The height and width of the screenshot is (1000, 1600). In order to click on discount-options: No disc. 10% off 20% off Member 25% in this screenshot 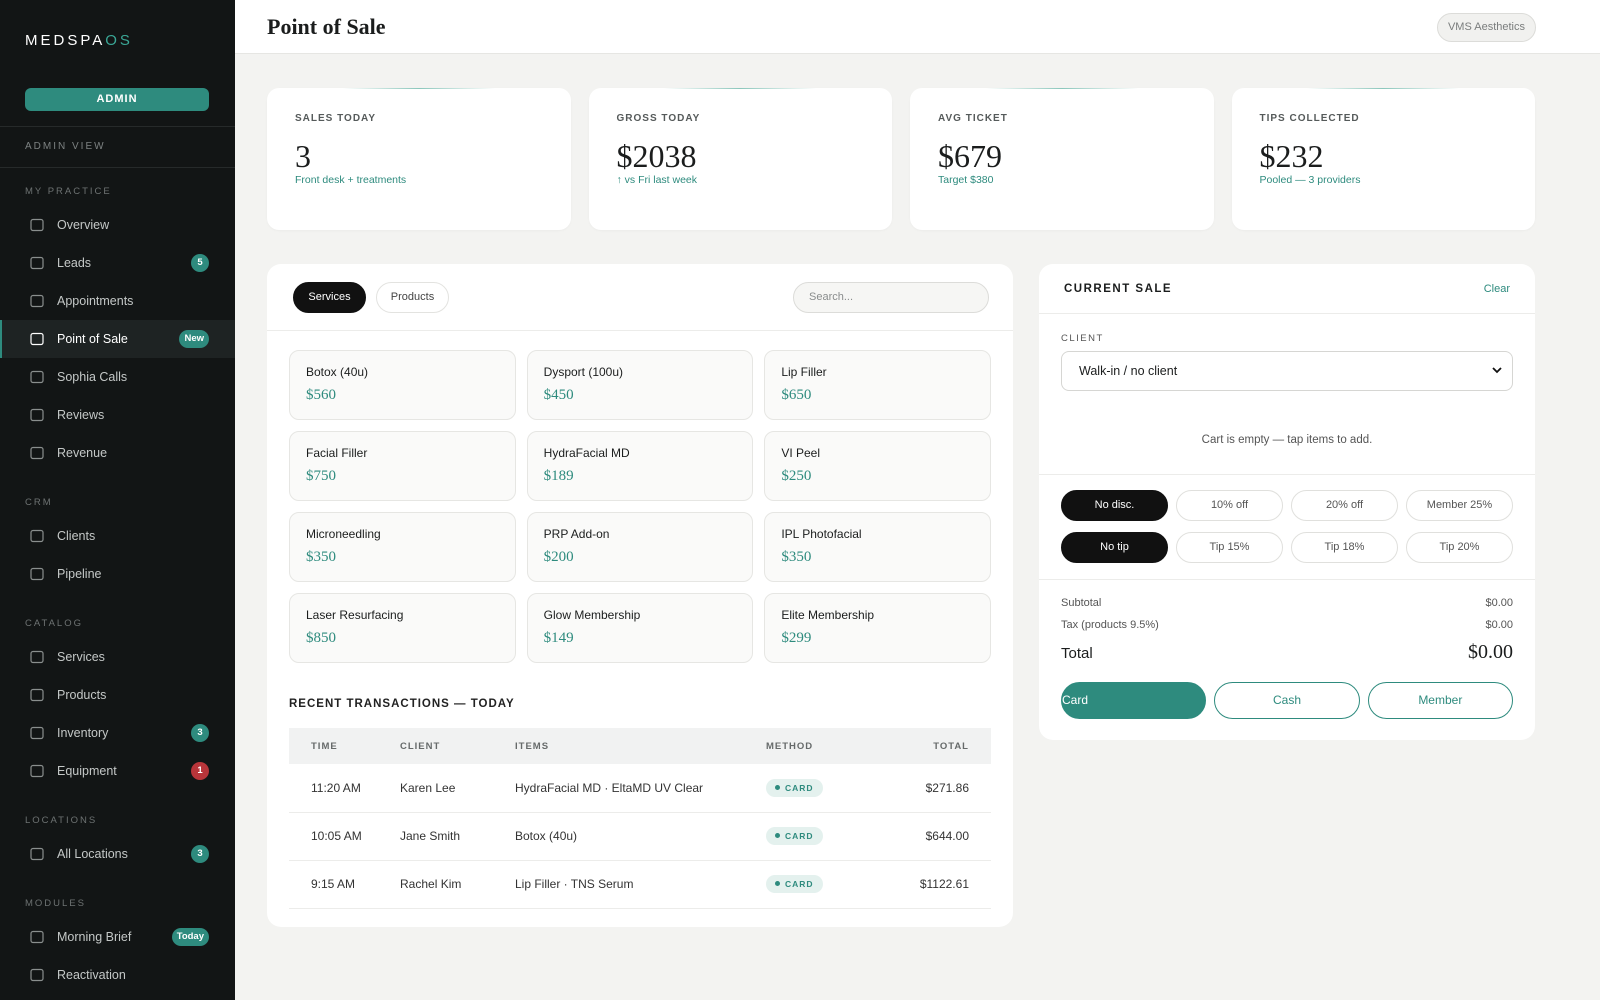, I will do `click(1287, 505)`.